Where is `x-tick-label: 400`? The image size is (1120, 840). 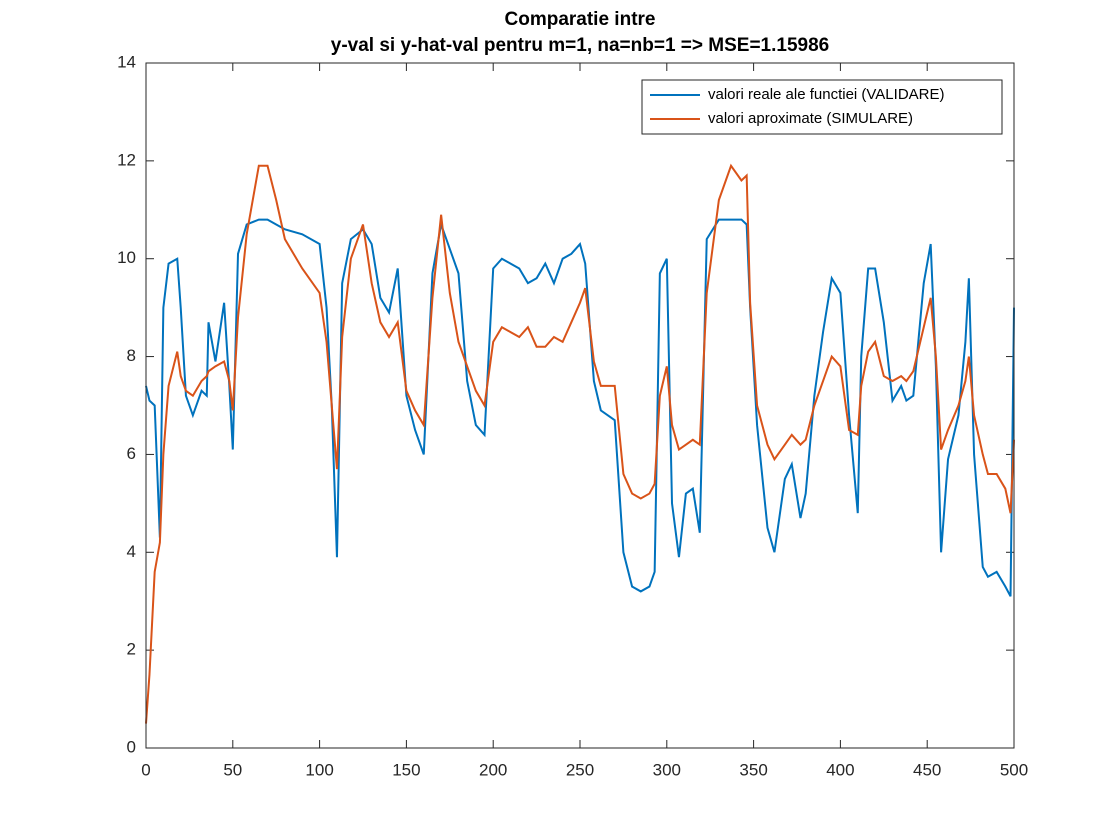
x-tick-label: 400 is located at coordinates (840, 769).